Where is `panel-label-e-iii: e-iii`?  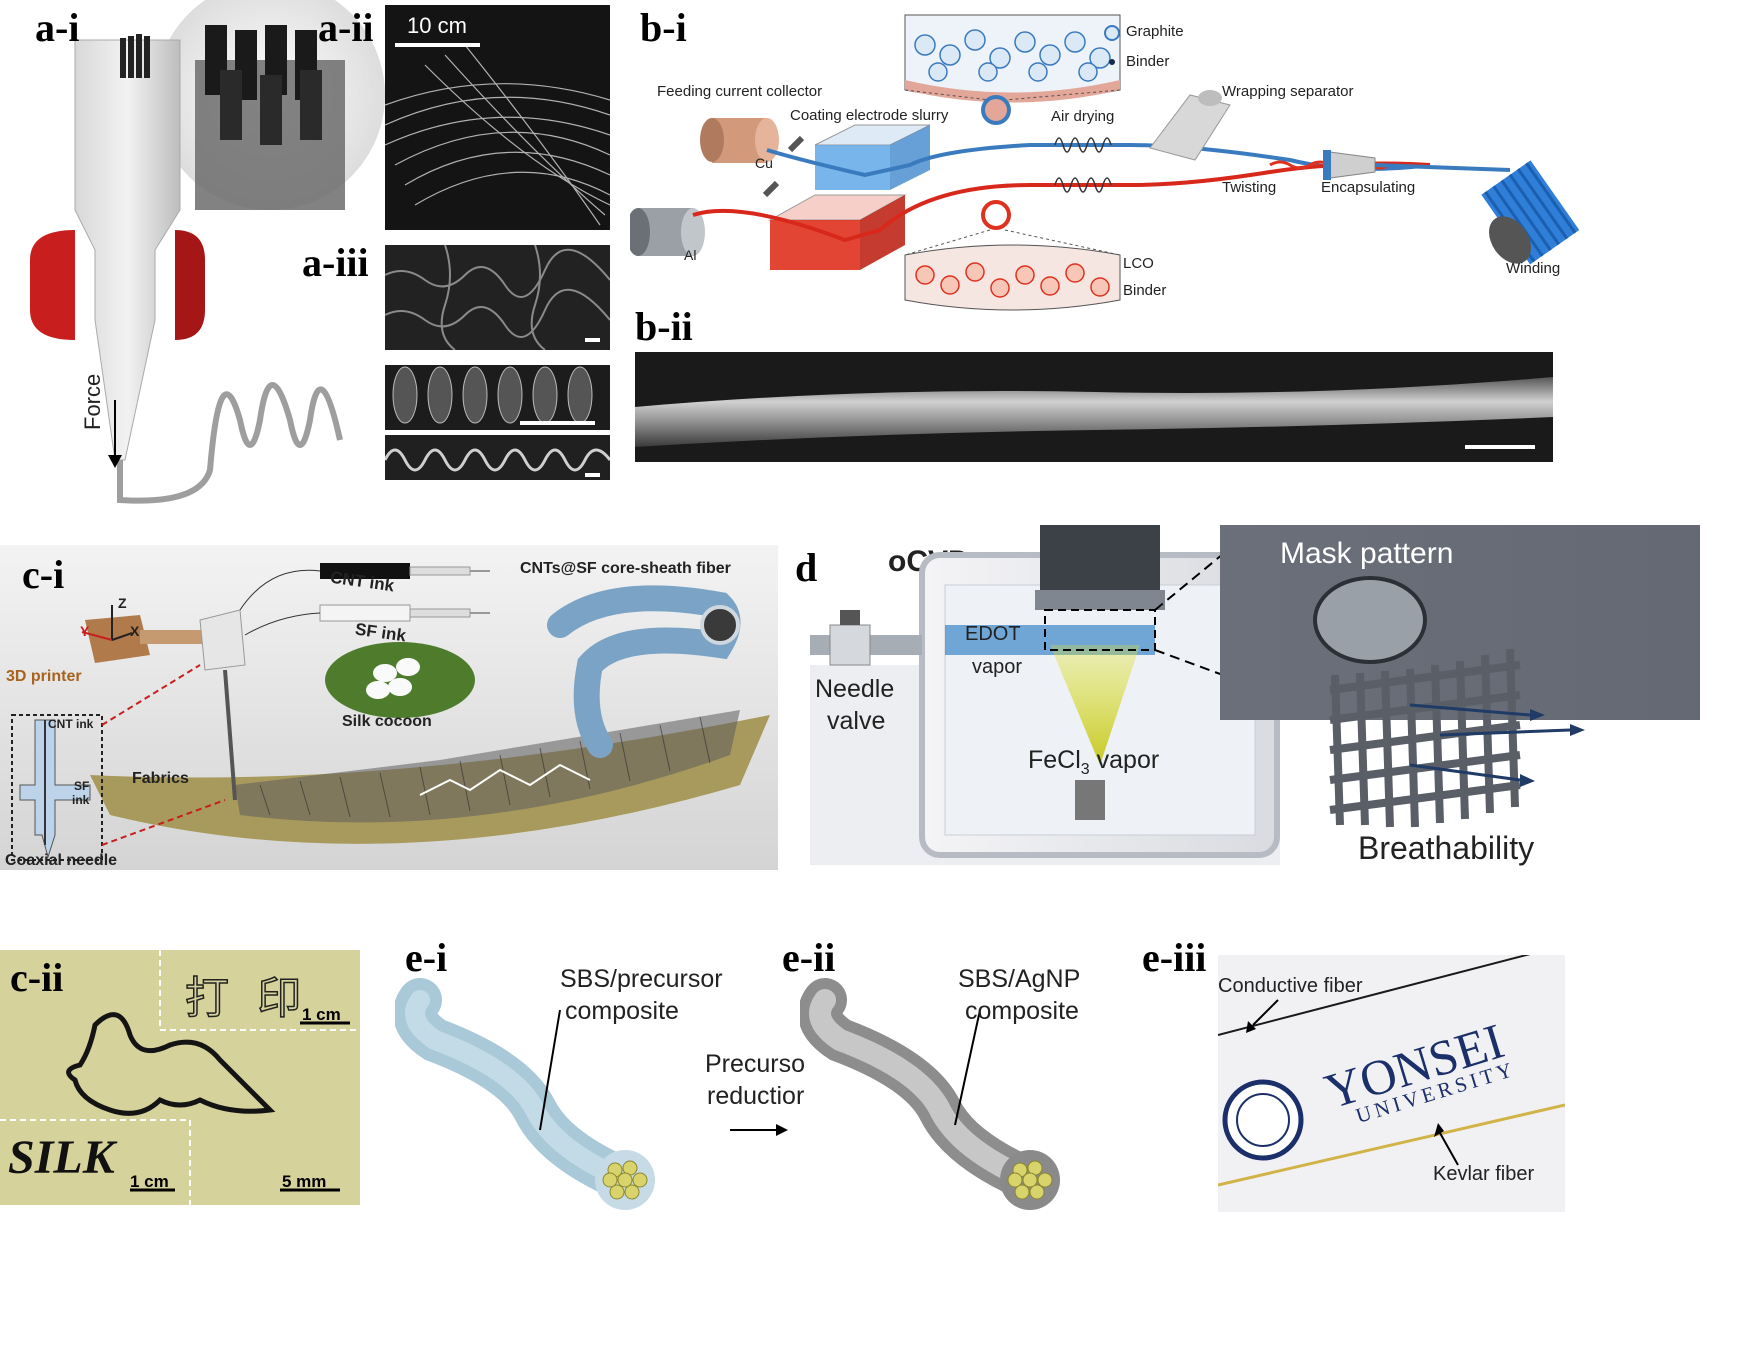
panel-label-e-iii: e-iii is located at coordinates (1174, 957).